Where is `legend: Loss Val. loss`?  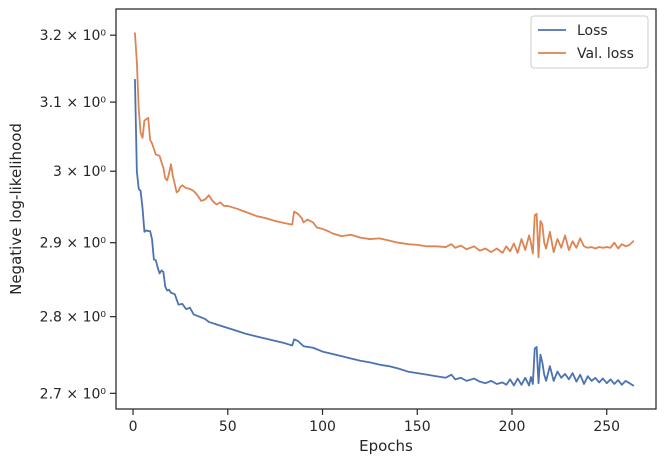
legend: Loss Val. loss is located at coordinates (589, 42).